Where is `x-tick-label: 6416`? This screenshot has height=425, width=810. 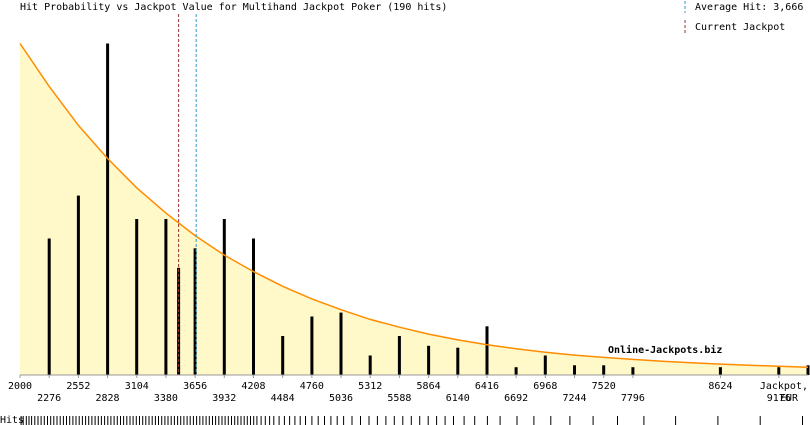 x-tick-label: 6416 is located at coordinates (487, 386).